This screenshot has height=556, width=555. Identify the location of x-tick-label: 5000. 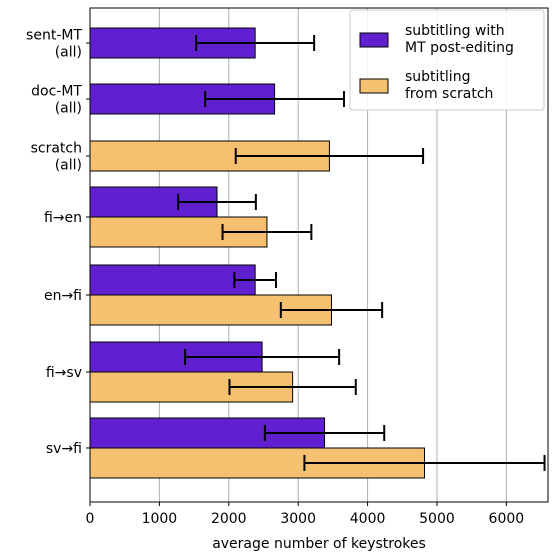
(437, 519).